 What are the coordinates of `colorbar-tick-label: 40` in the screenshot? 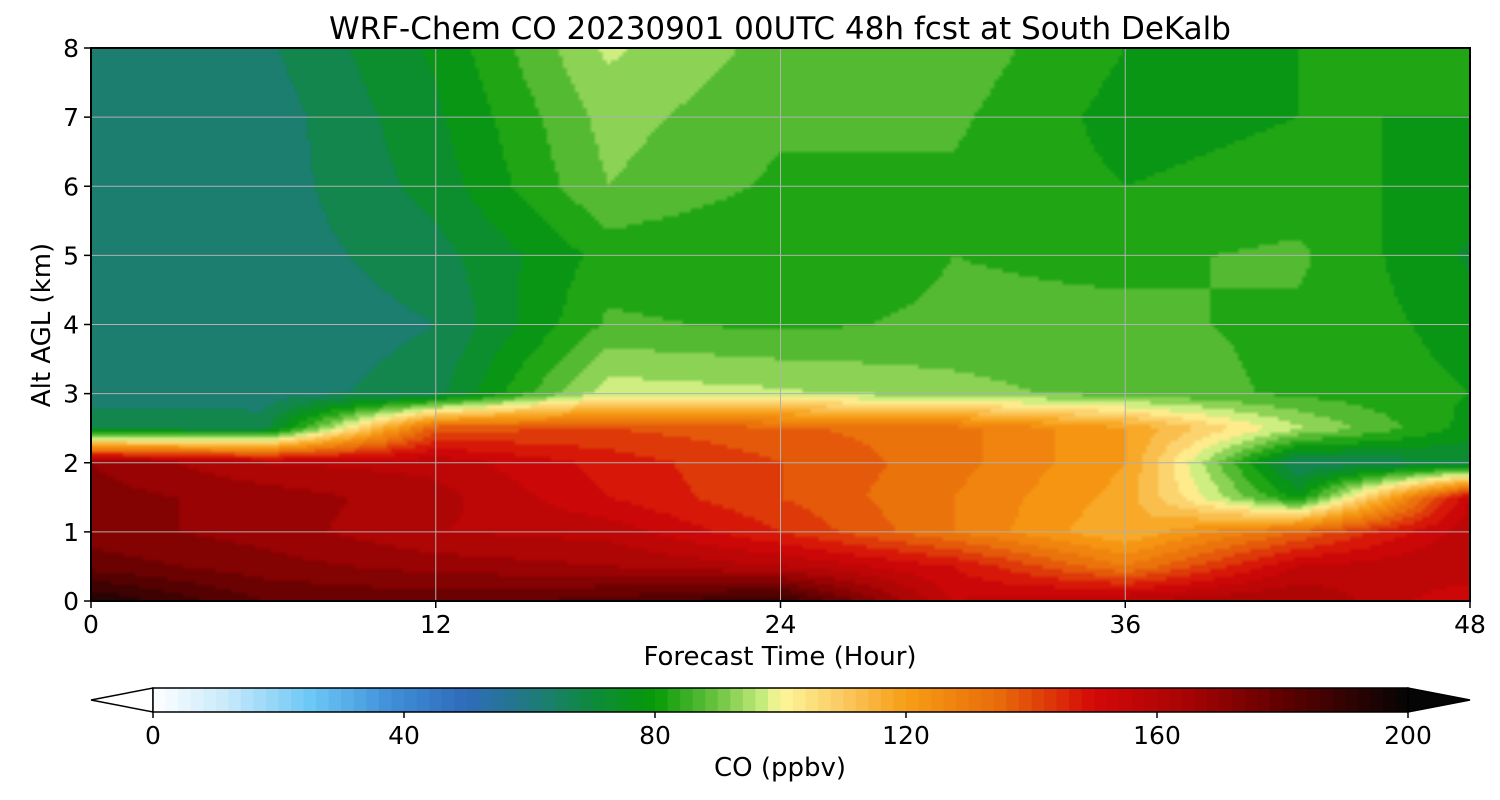 It's located at (404, 735).